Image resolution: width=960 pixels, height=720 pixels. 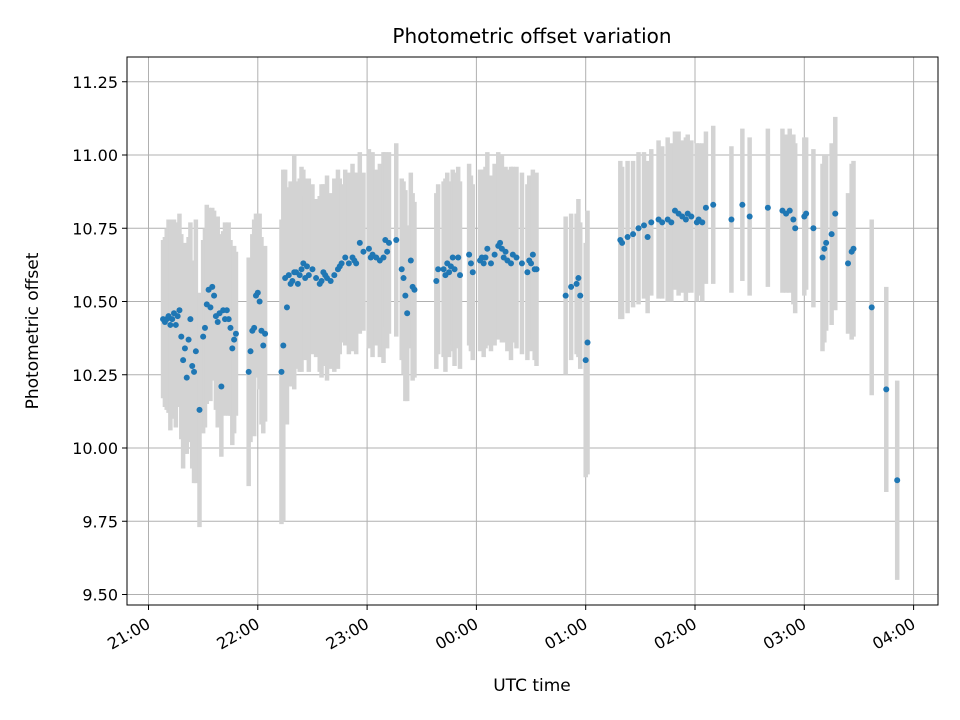 What do you see at coordinates (95, 228) in the screenshot?
I see `y-tick-label: 10.75` at bounding box center [95, 228].